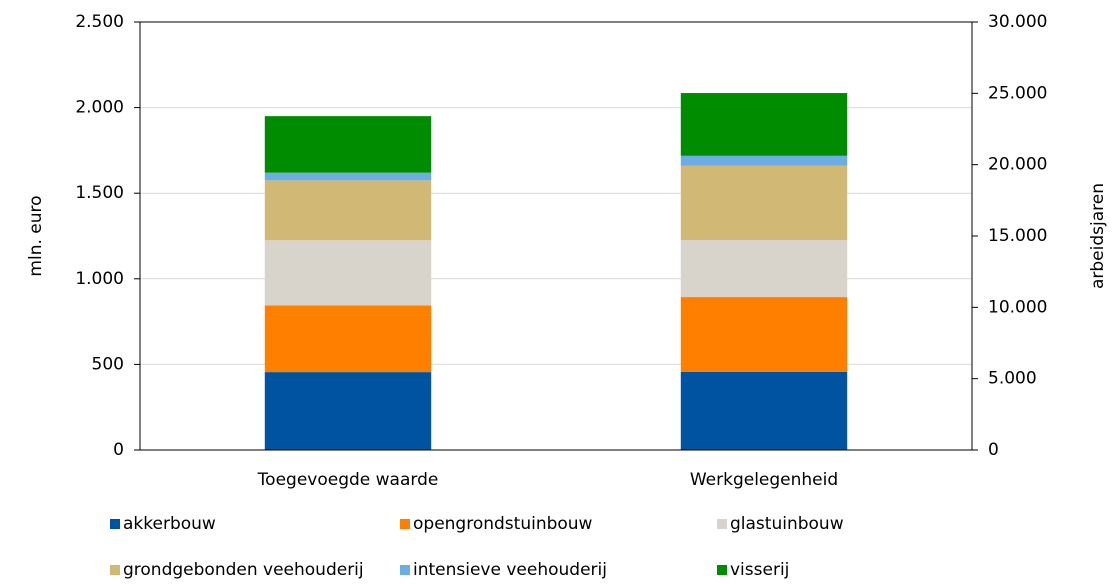 Image resolution: width=1118 pixels, height=584 pixels. I want to click on x-tick-label: Toegevoegde waarde, so click(348, 480).